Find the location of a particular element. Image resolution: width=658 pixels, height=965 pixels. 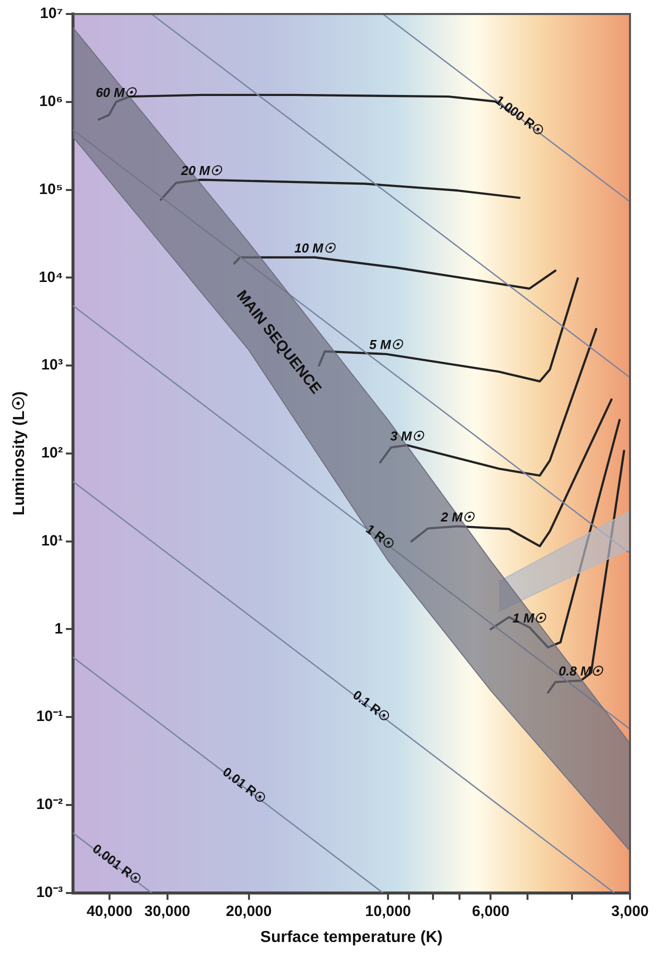

x-tick-label: 6,000 is located at coordinates (491, 911).